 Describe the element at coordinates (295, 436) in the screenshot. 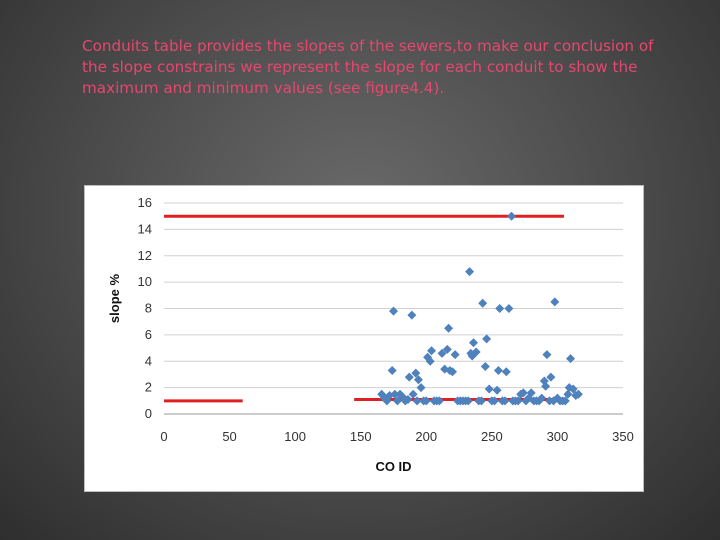

I see `x-tick-label: 100` at that location.